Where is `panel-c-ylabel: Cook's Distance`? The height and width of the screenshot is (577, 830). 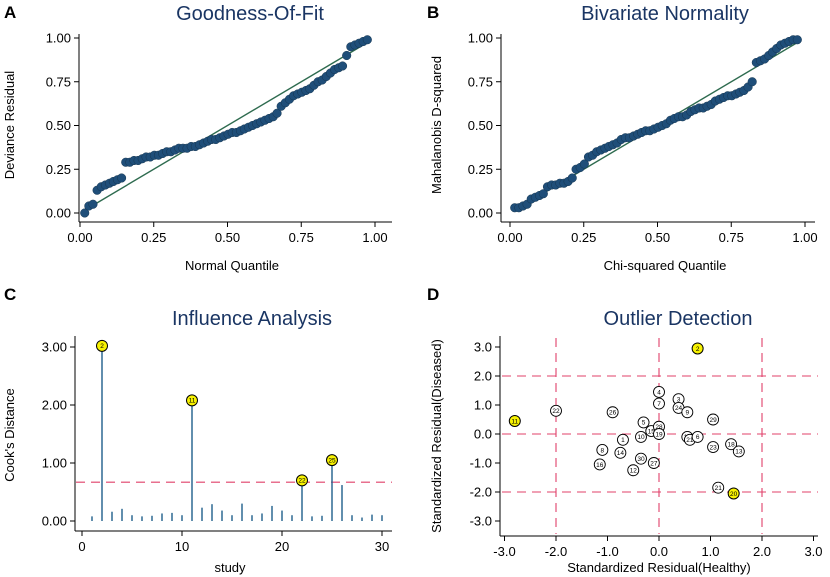
panel-c-ylabel: Cook's Distance is located at coordinates (9, 435).